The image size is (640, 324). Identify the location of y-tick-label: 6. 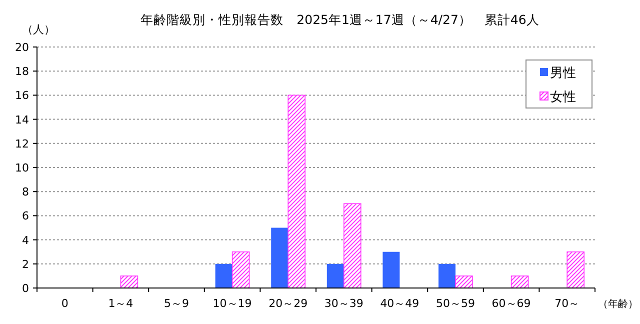
(25, 216).